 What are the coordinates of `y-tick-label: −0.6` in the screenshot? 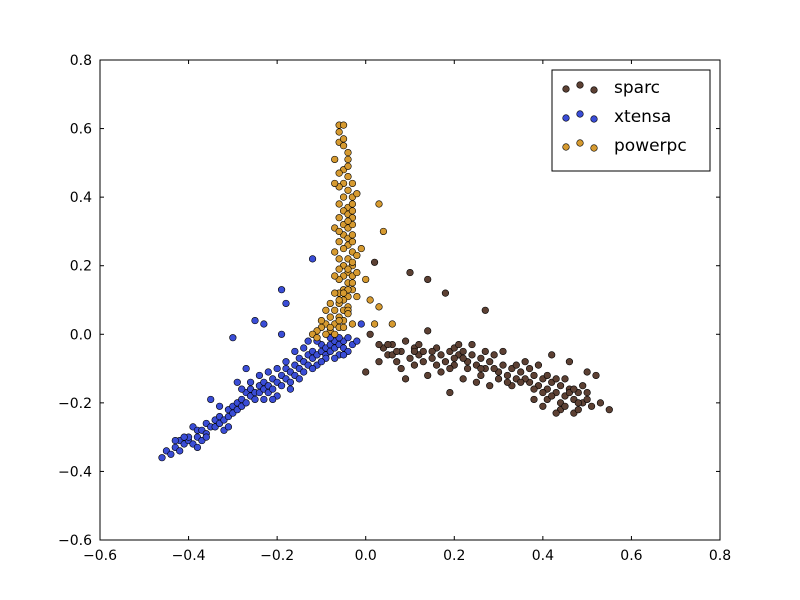 It's located at (75, 541).